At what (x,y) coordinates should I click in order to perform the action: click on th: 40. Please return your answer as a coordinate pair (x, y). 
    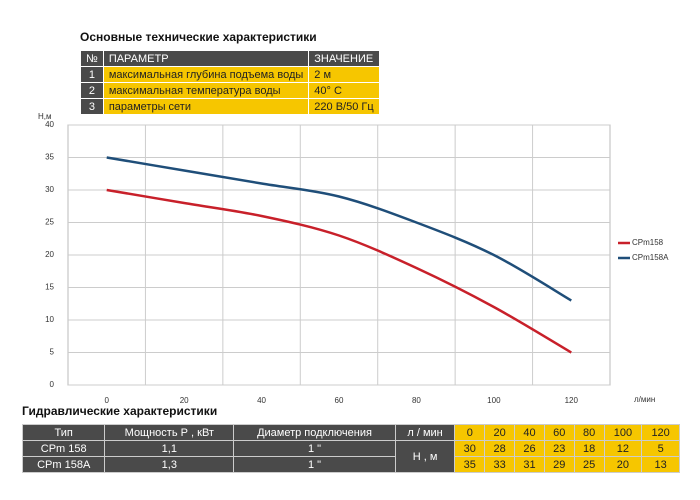
    Looking at the image, I should click on (529, 432).